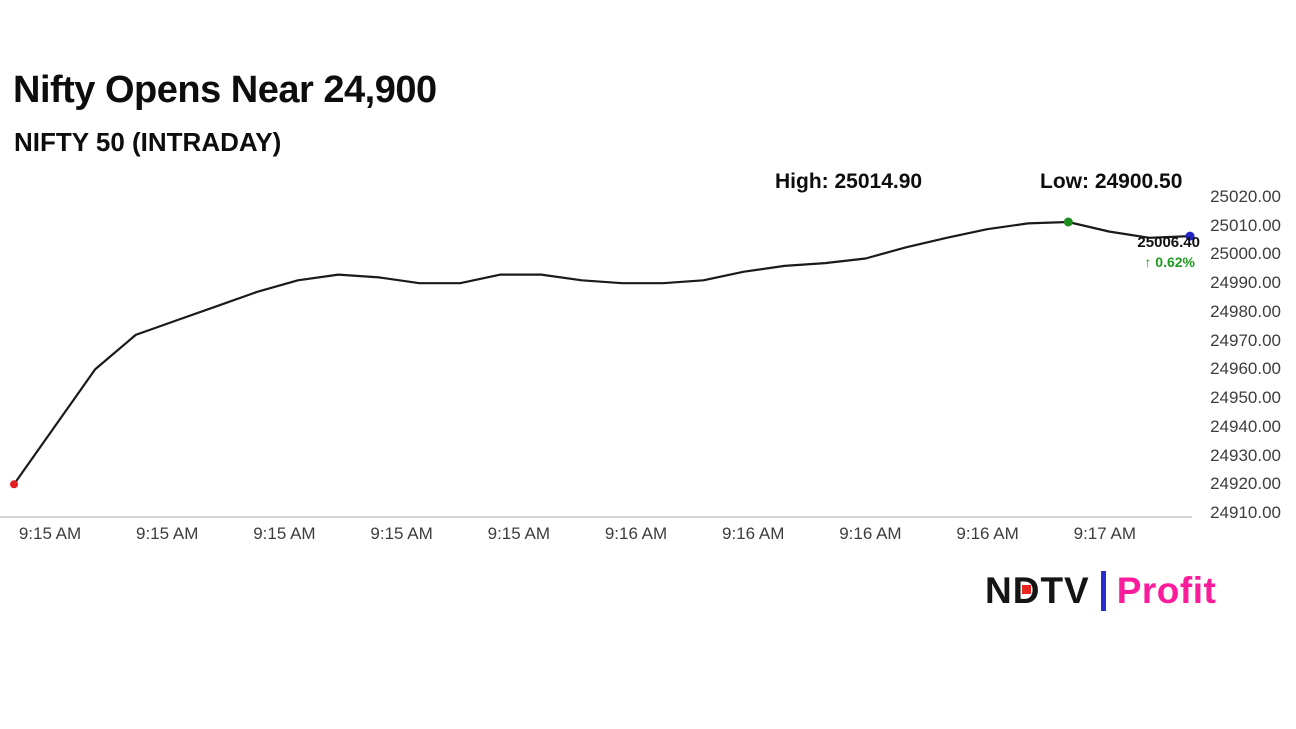 Image resolution: width=1296 pixels, height=729 pixels. What do you see at coordinates (1245, 283) in the screenshot?
I see `y-axis-label: 24990.00` at bounding box center [1245, 283].